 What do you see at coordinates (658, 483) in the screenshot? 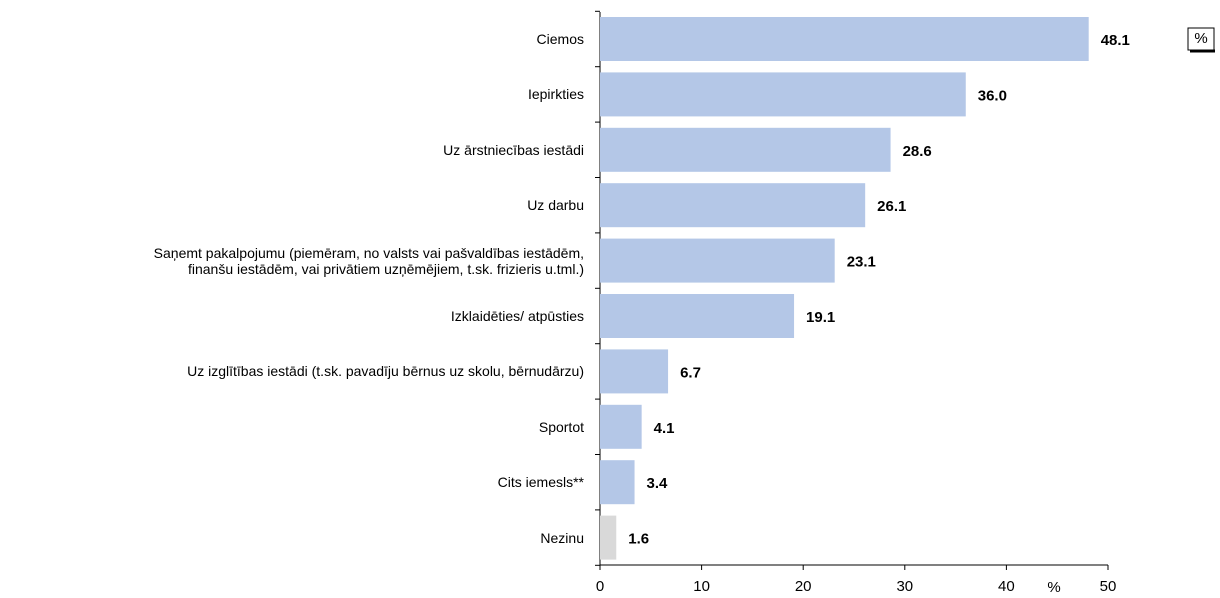
I see `value-label: 3.4` at bounding box center [658, 483].